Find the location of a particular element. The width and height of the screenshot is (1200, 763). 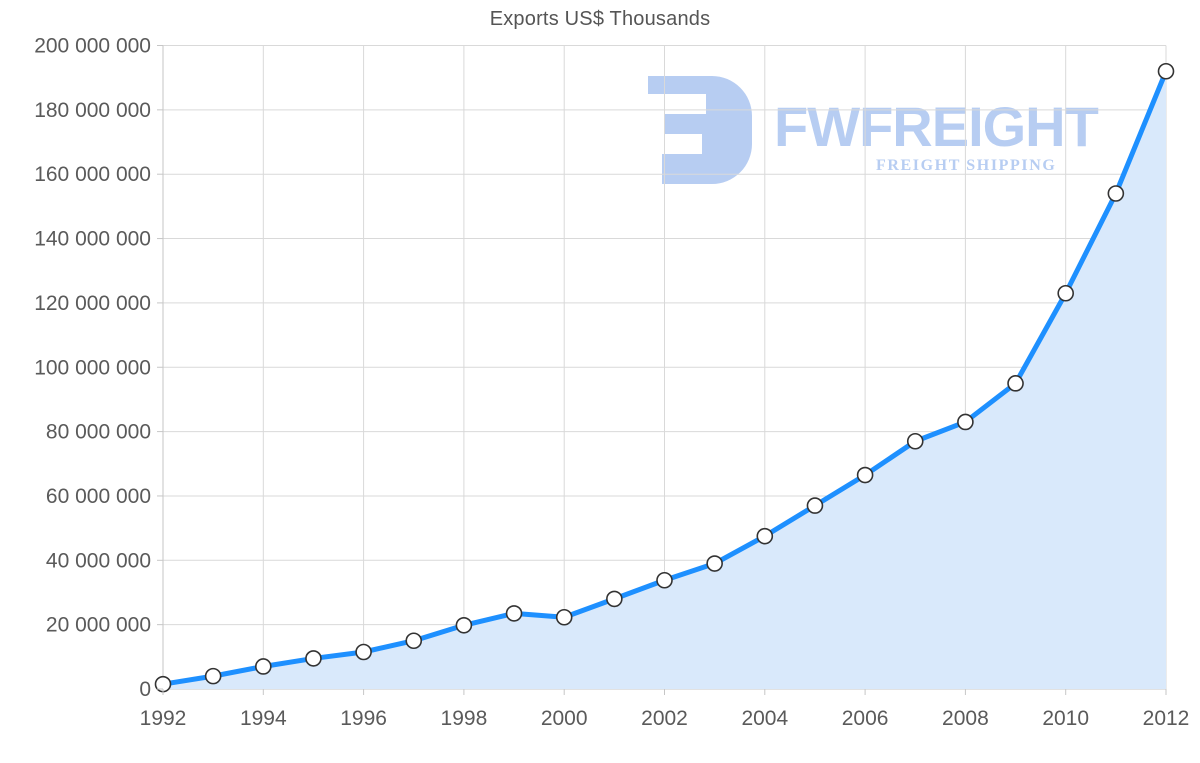

y-tick-label: 80 000 000 is located at coordinates (98, 432).